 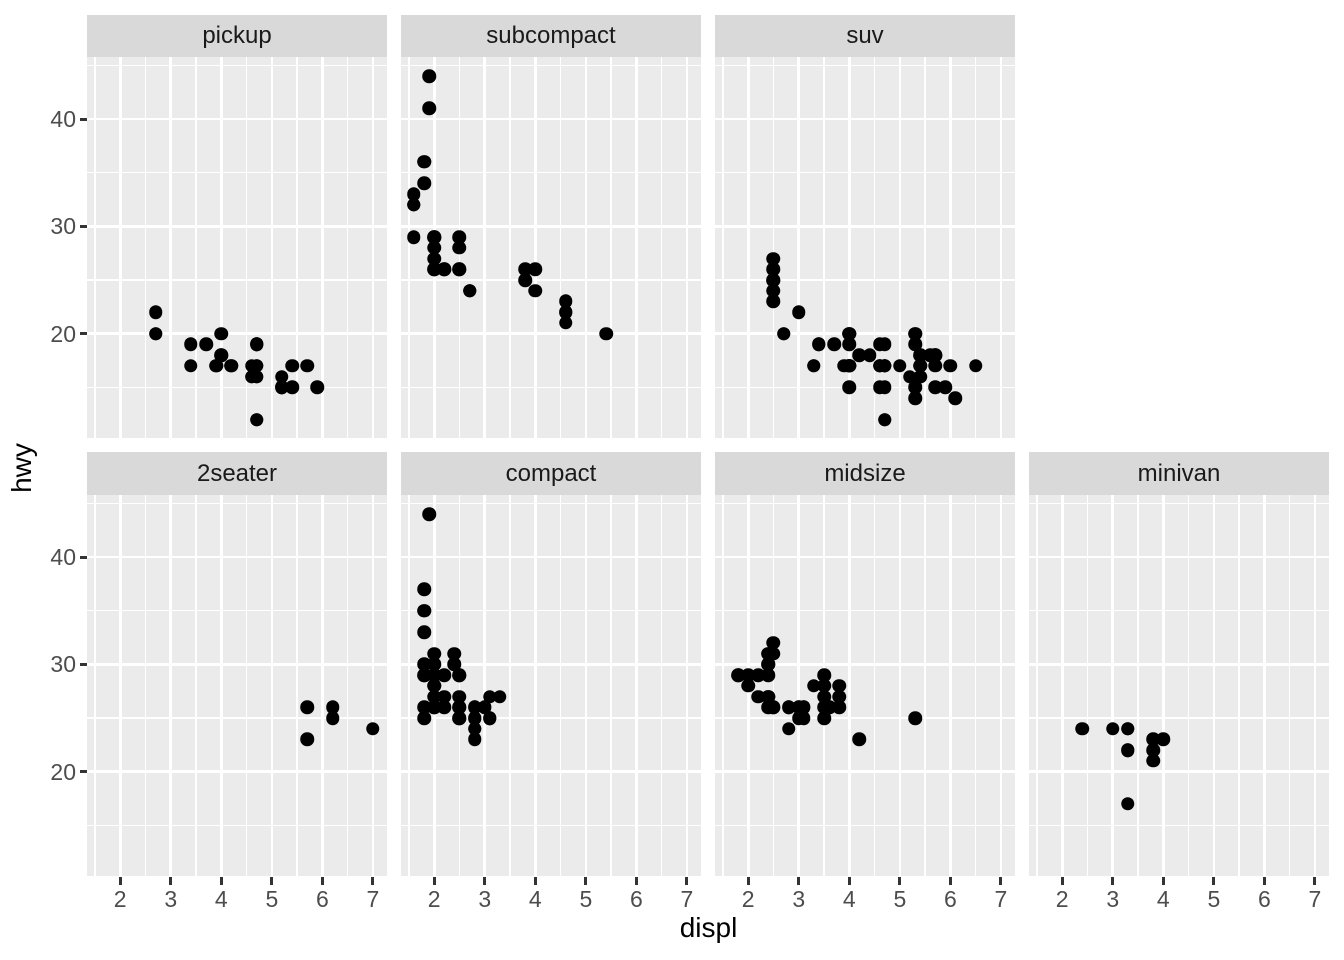 What do you see at coordinates (551, 473) in the screenshot?
I see `facet-strip-compact: compact` at bounding box center [551, 473].